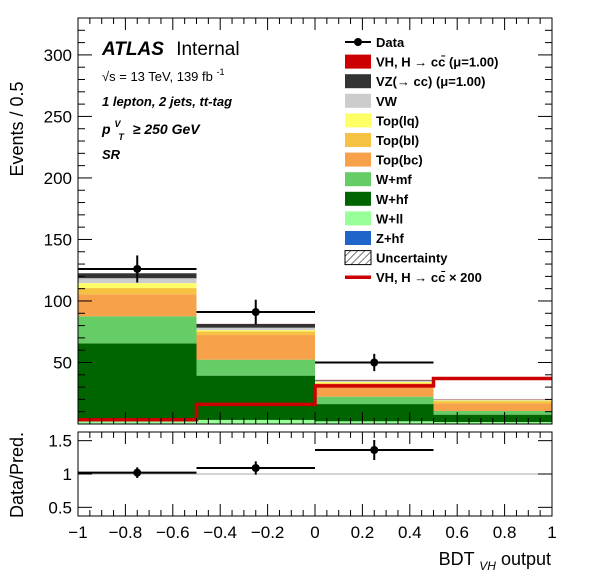 The image size is (596, 577). I want to click on legend-top-bl-5-label: Top(bl), so click(397, 140).